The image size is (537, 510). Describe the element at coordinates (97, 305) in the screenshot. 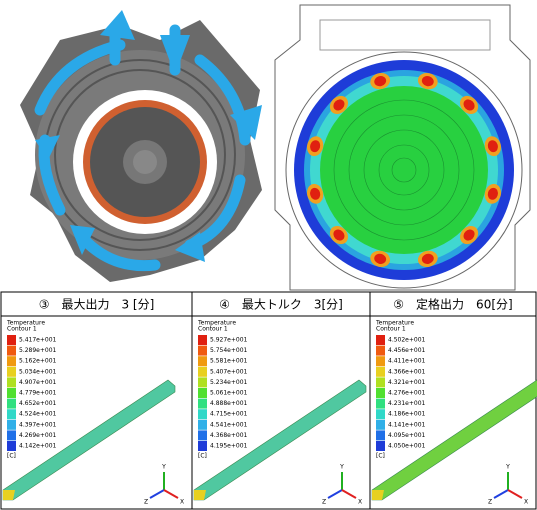

I see `panel-title: ③ 最大出力 3 [分]` at that location.